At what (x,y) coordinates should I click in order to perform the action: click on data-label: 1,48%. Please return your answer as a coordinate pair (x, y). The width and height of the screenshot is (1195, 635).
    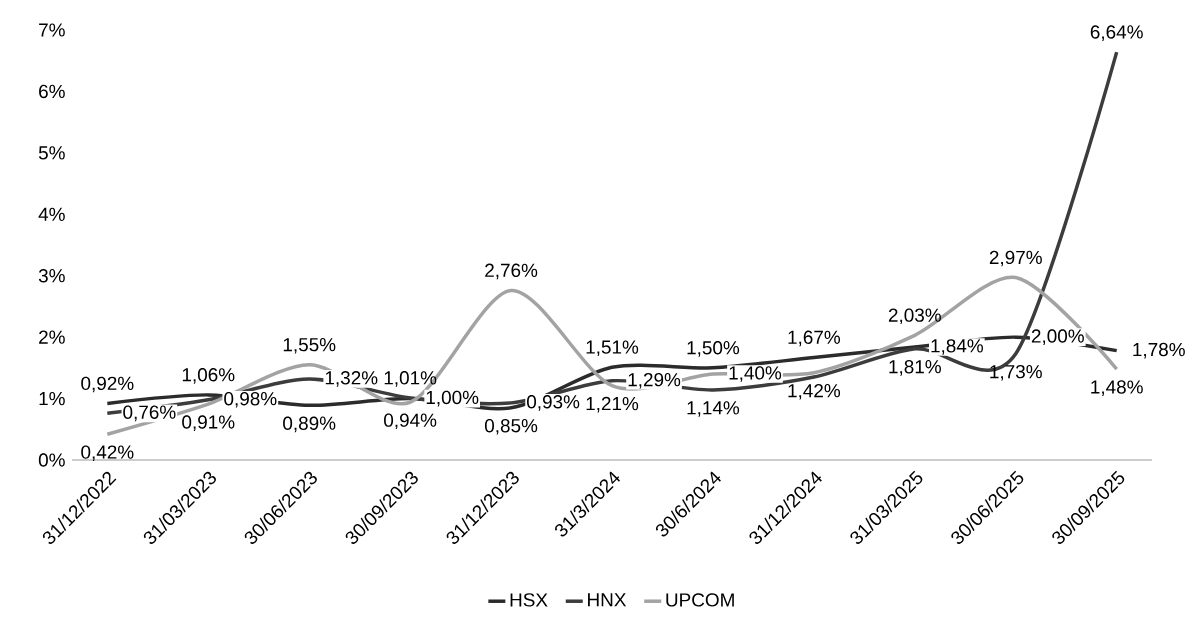
    Looking at the image, I should click on (1117, 388).